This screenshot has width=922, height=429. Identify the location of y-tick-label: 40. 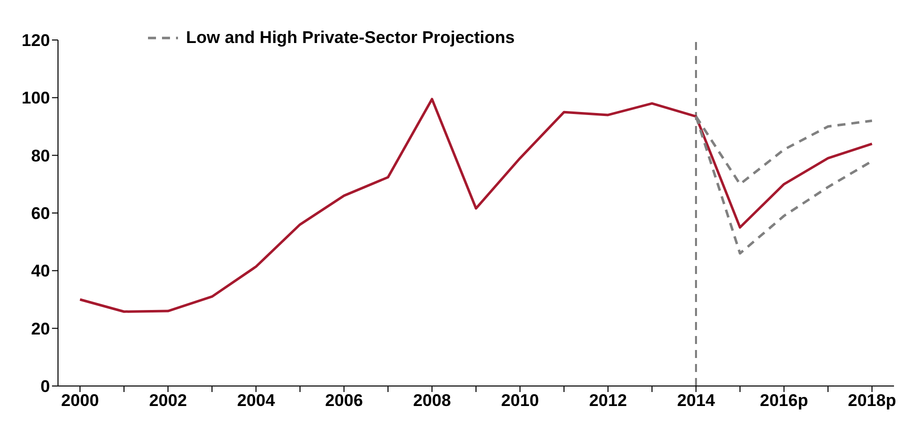
(40, 271).